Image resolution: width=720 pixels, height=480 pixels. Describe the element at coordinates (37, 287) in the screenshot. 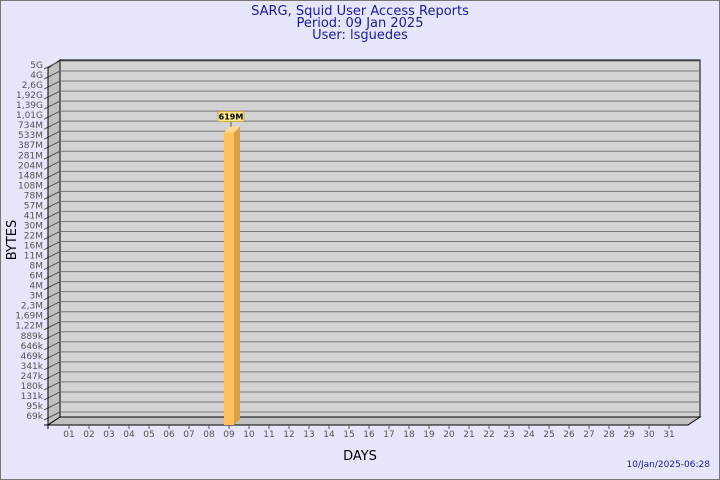

I see `y-tick-label: 4M` at that location.